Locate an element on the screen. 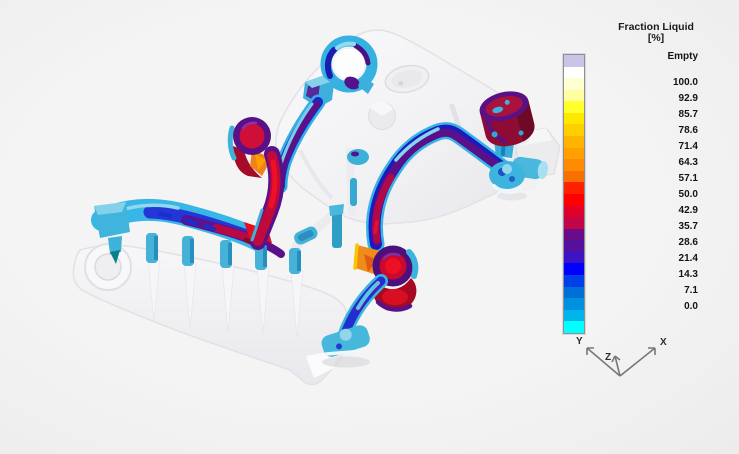 This screenshot has width=739, height=454. s-runner is located at coordinates (267, 198).